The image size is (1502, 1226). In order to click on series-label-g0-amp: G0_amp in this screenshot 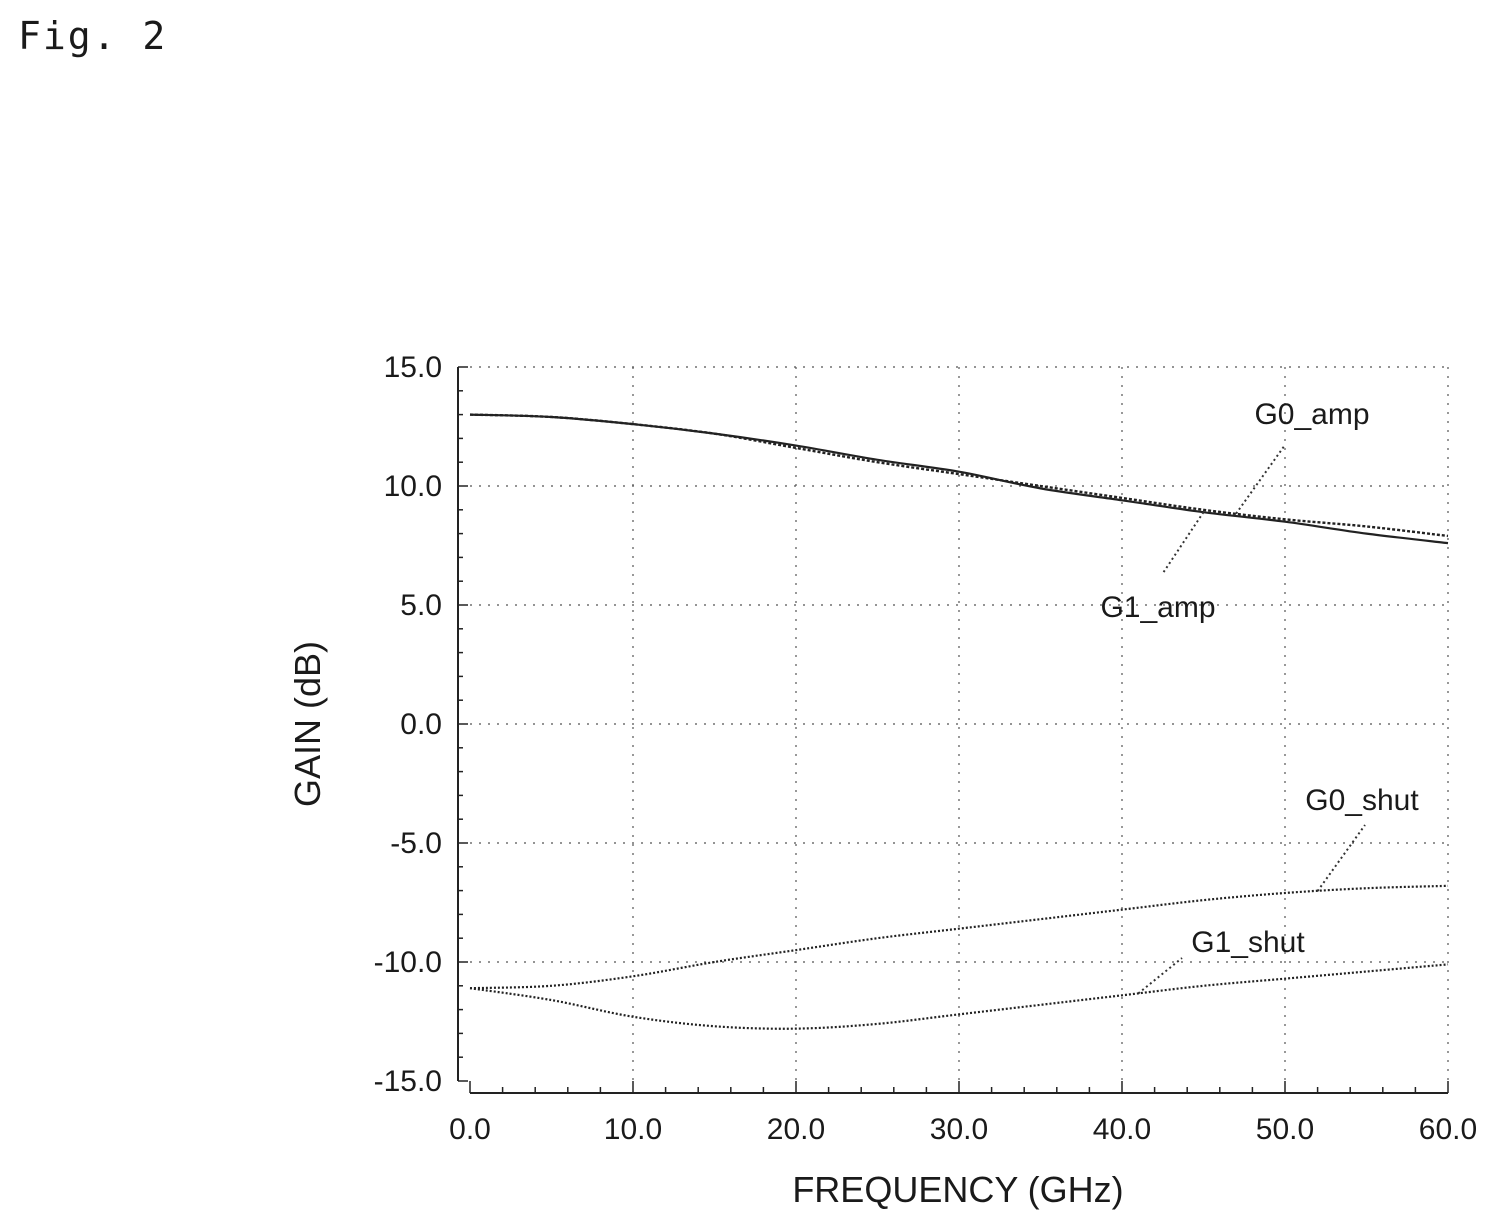, I will do `click(1311, 414)`.